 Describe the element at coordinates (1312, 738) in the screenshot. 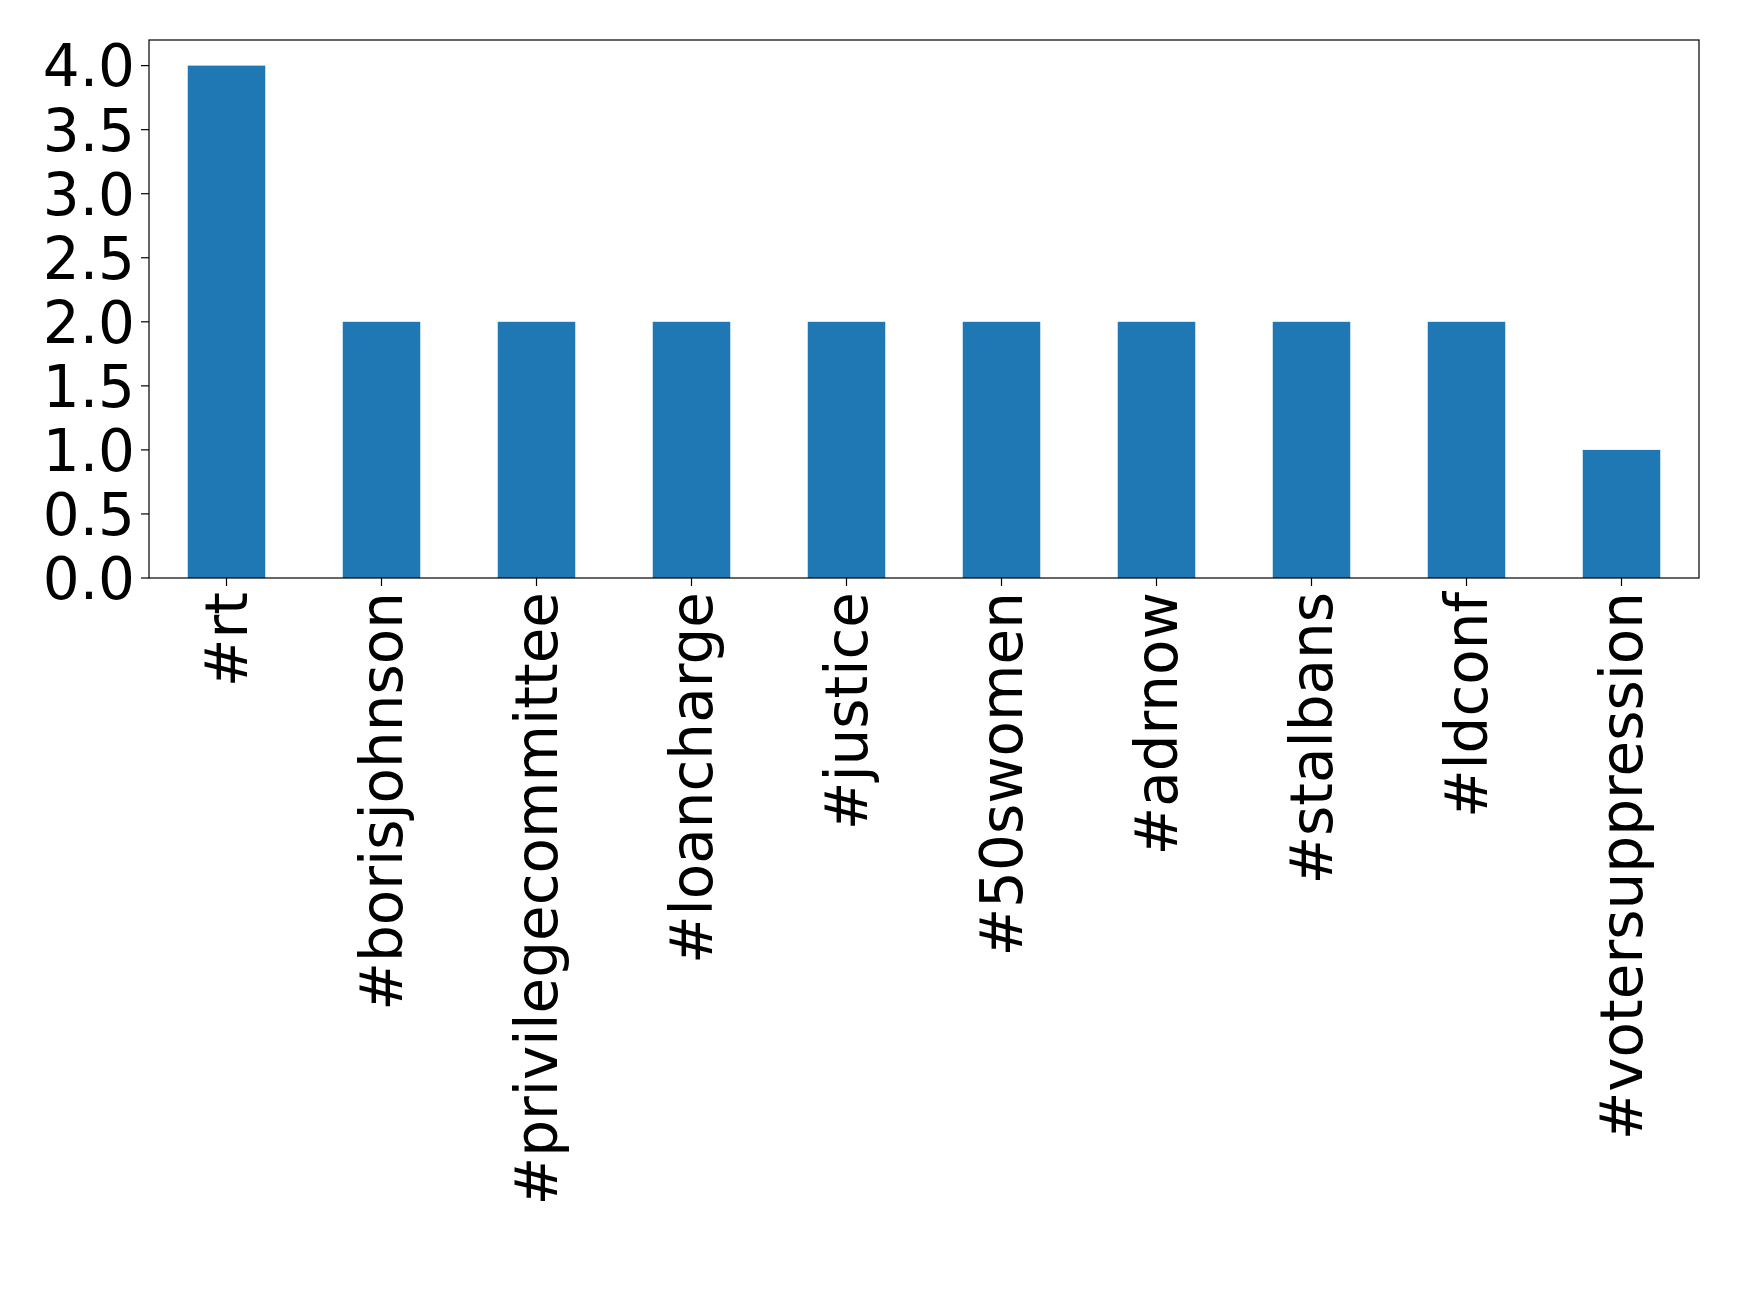

I see `x-tick-label: #stalbans` at that location.